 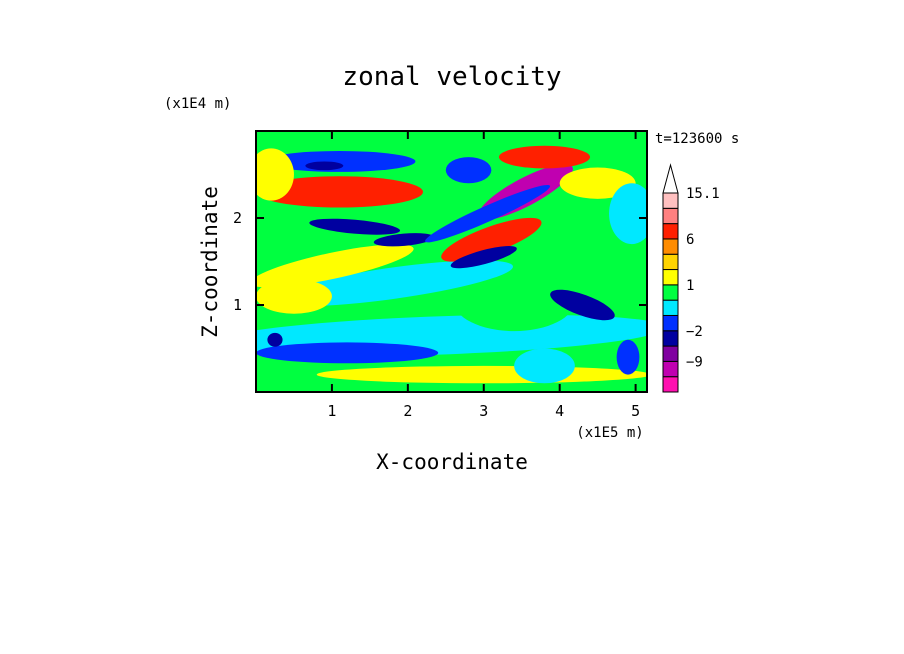 I want to click on x-tick-label: 2, so click(x=407, y=411).